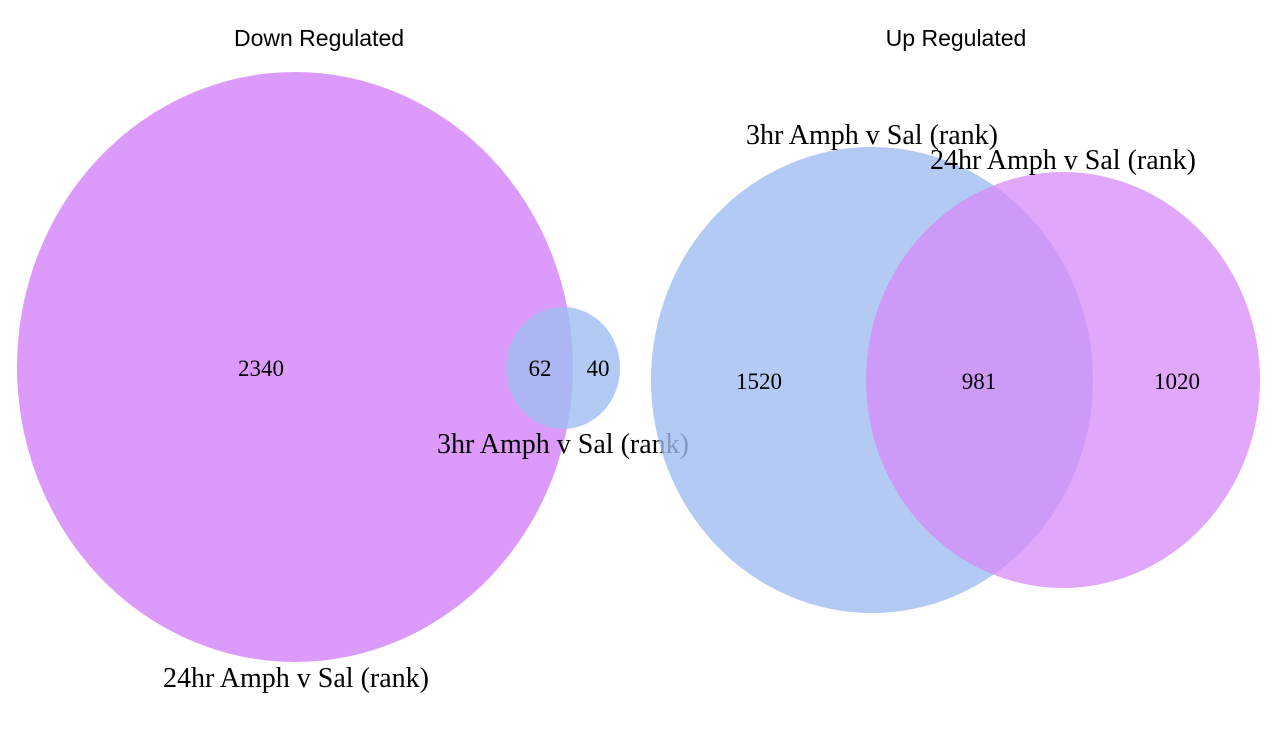 Image resolution: width=1275 pixels, height=750 pixels. What do you see at coordinates (979, 381) in the screenshot?
I see `up-overlap-count: 981` at bounding box center [979, 381].